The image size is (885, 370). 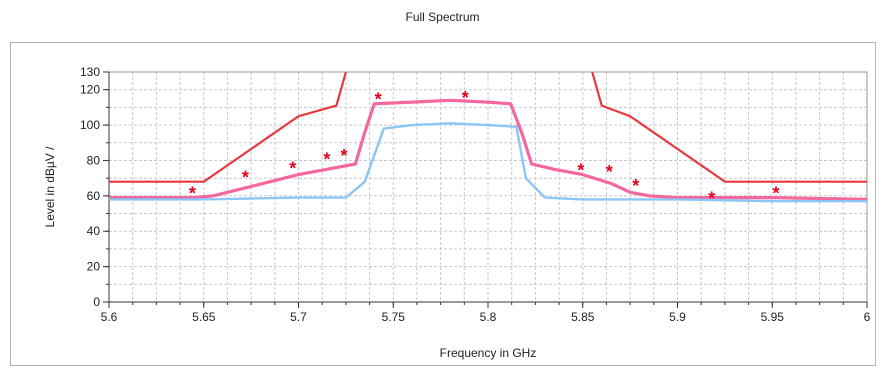 What do you see at coordinates (90, 72) in the screenshot?
I see `y-tick-label: 130` at bounding box center [90, 72].